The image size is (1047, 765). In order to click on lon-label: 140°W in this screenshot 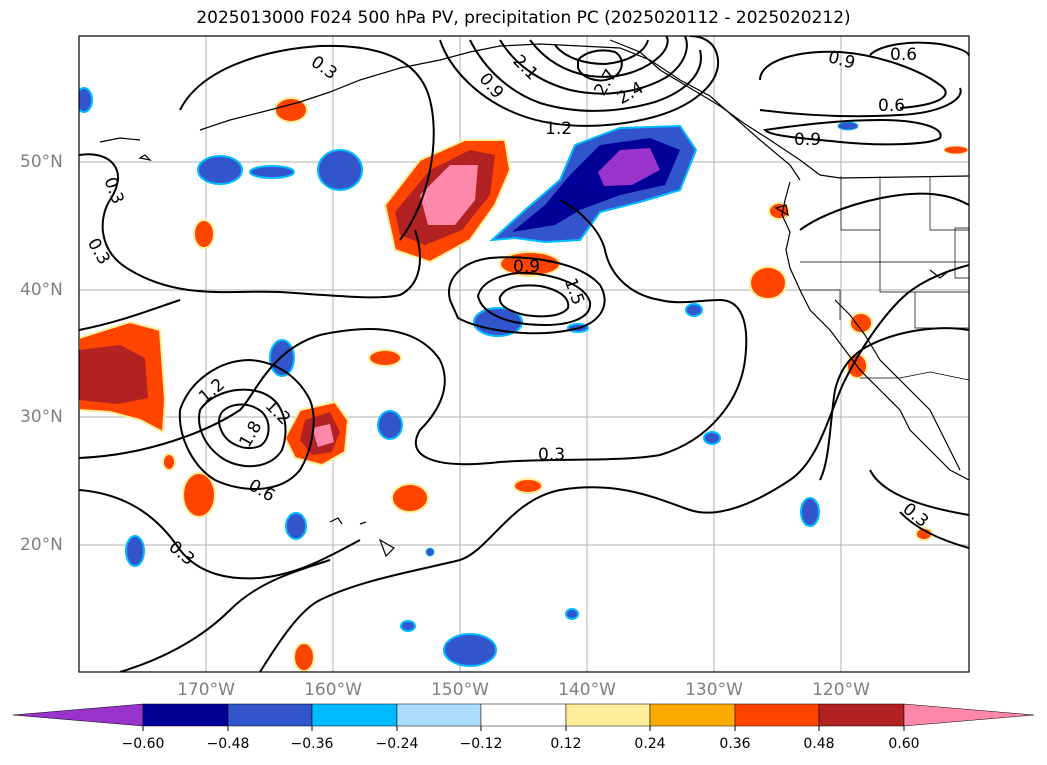, I will do `click(587, 690)`.